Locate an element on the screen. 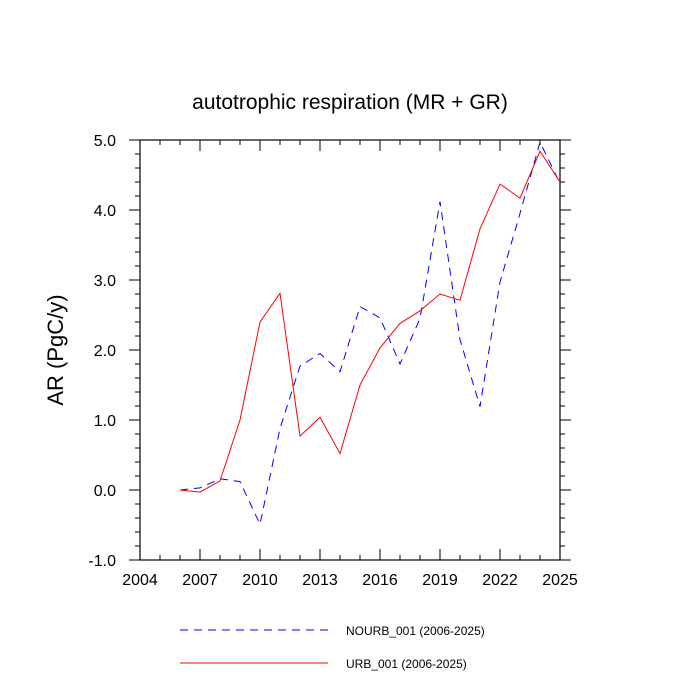  chart-title: autotrophic respiration (MR + GR) is located at coordinates (350, 102).